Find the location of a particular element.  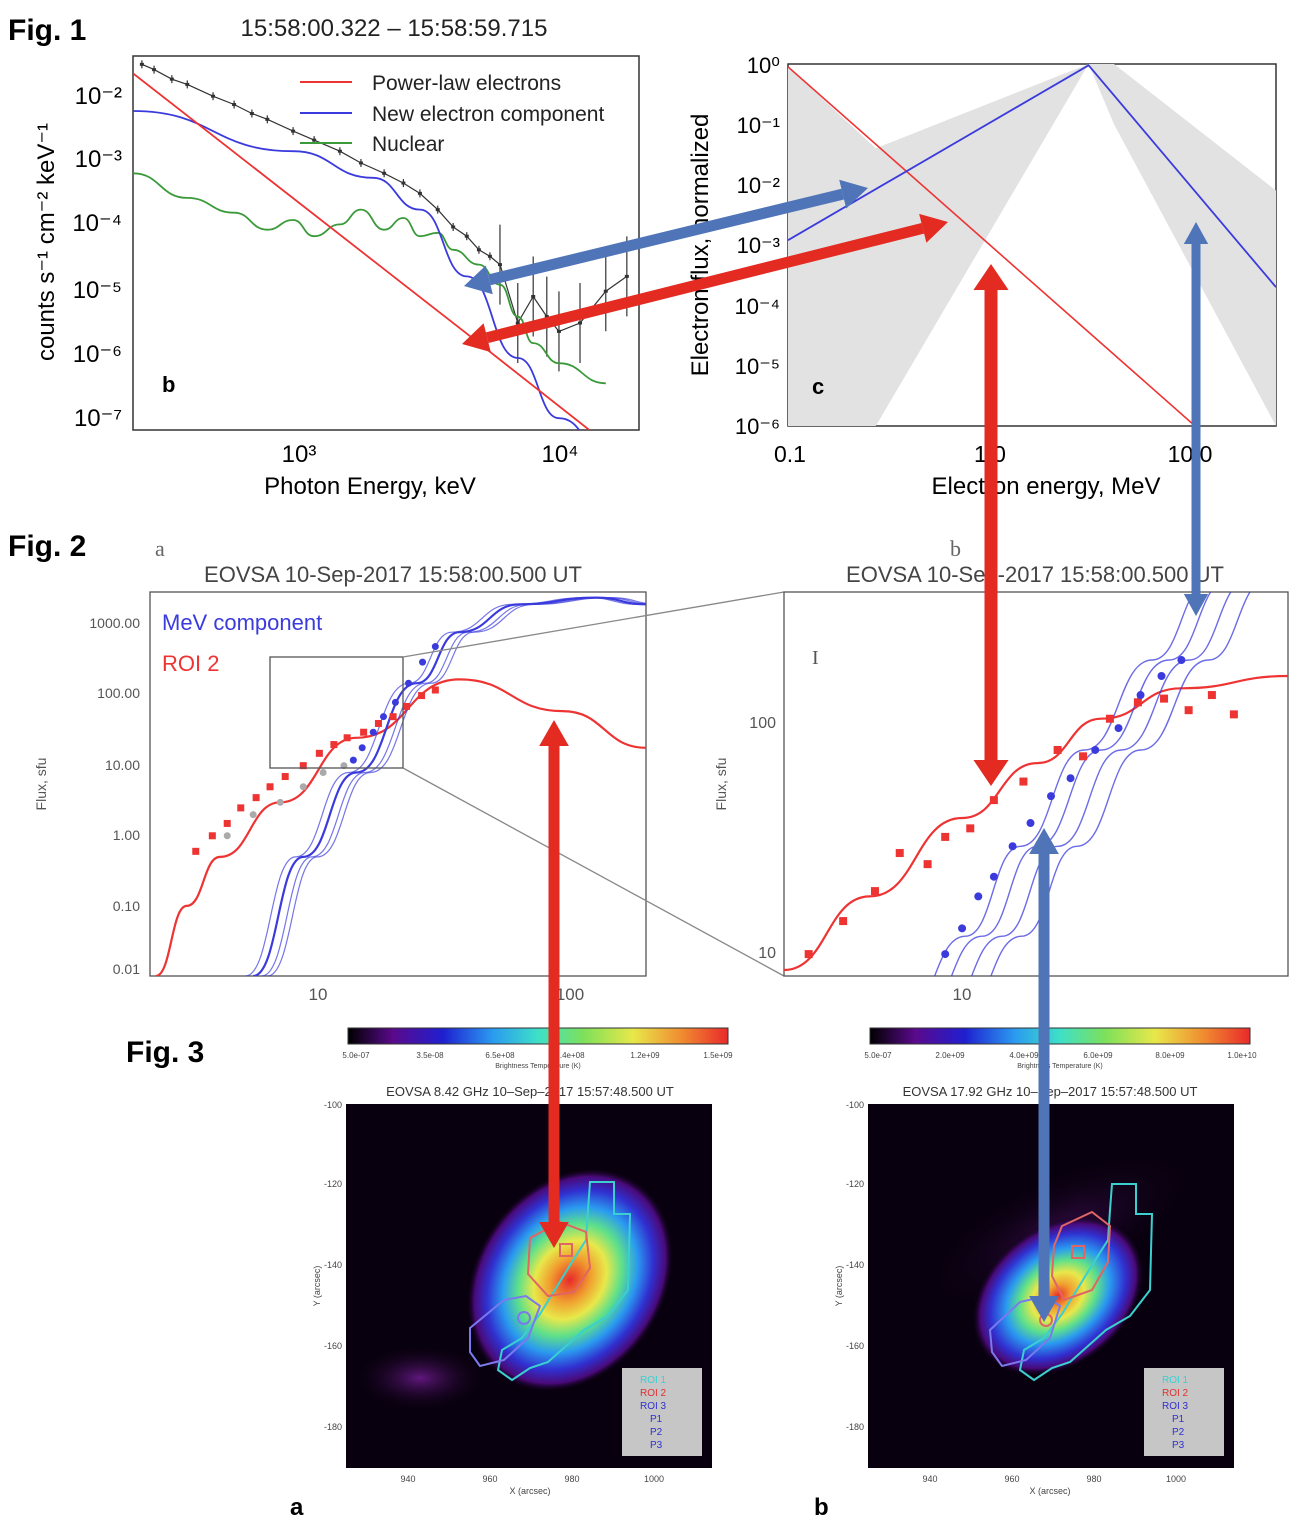

fig1c-ytick: 10⁻¹ is located at coordinates (758, 125).